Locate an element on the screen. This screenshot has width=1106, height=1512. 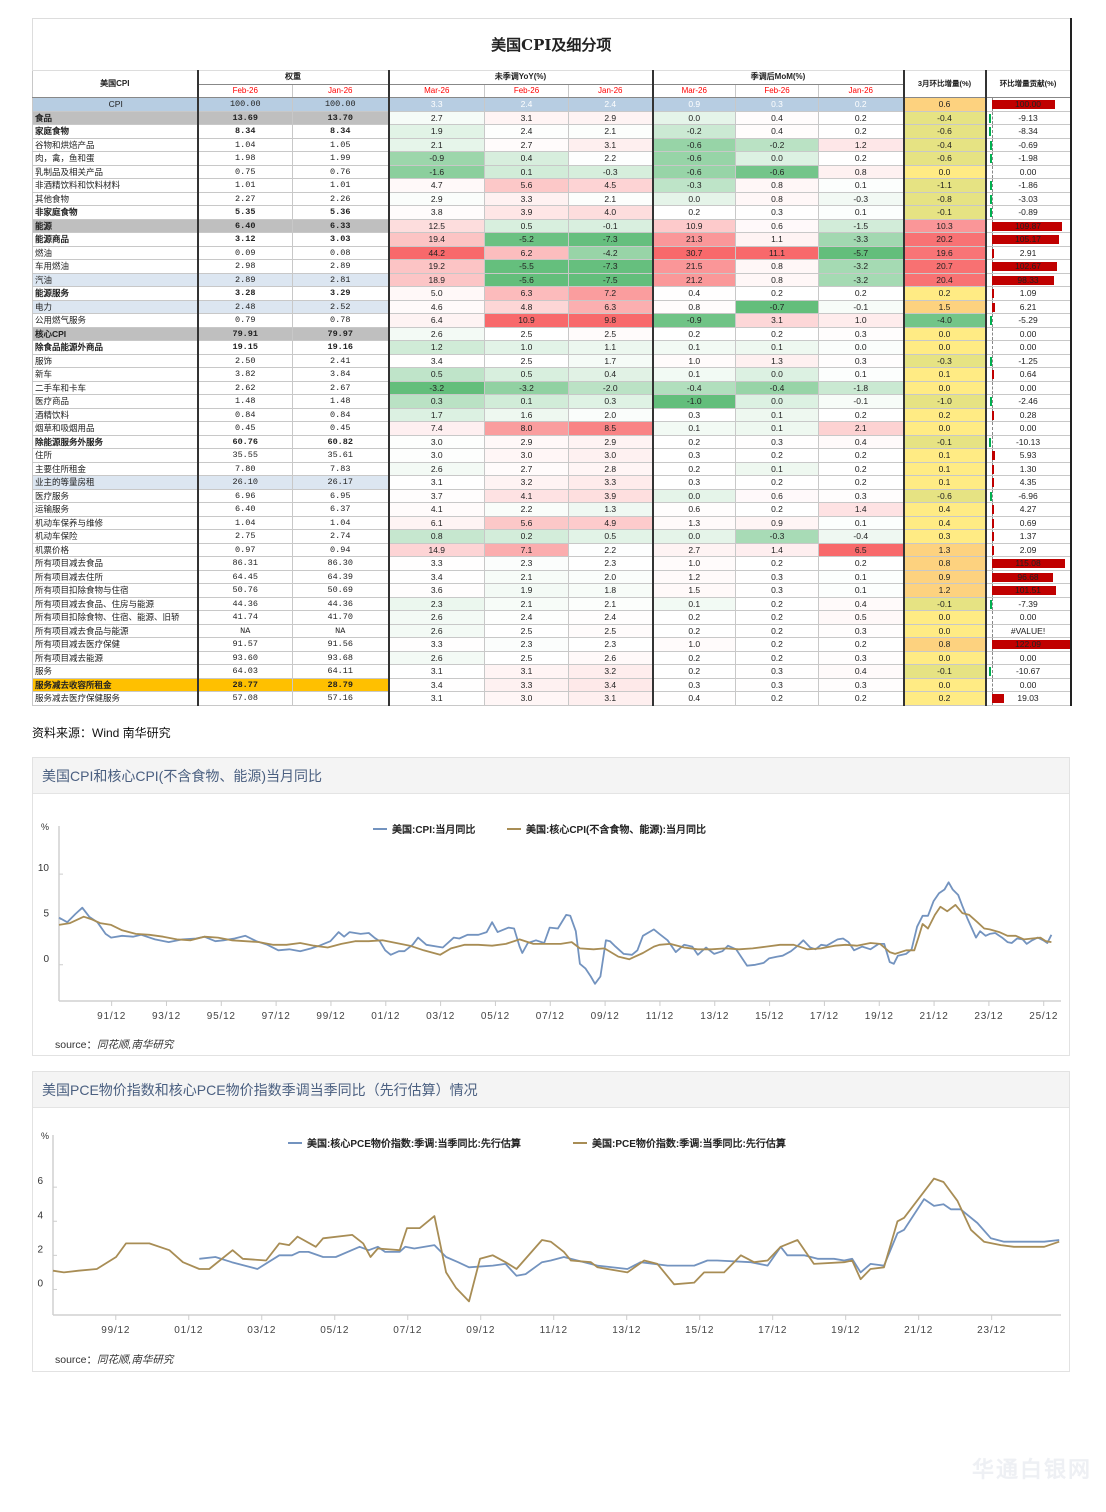
march-increment: -1.0 is located at coordinates (944, 401).